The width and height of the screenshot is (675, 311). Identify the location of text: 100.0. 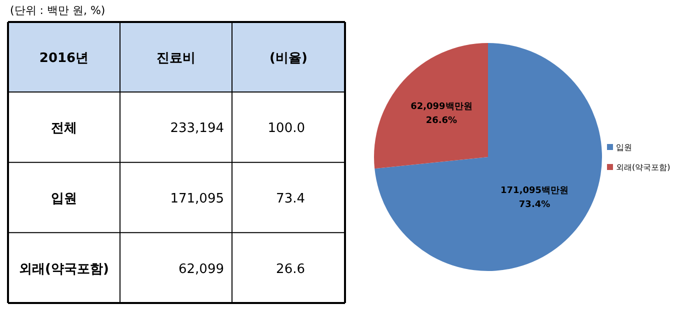
(286, 128).